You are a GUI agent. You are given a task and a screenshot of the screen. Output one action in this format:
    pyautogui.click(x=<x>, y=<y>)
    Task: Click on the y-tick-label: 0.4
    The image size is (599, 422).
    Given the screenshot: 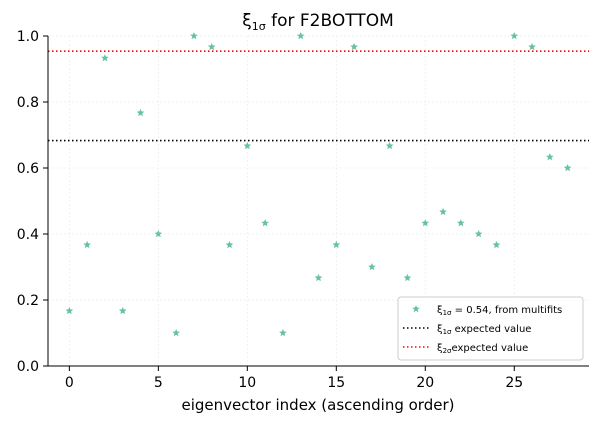 What is the action you would take?
    pyautogui.click(x=28, y=235)
    